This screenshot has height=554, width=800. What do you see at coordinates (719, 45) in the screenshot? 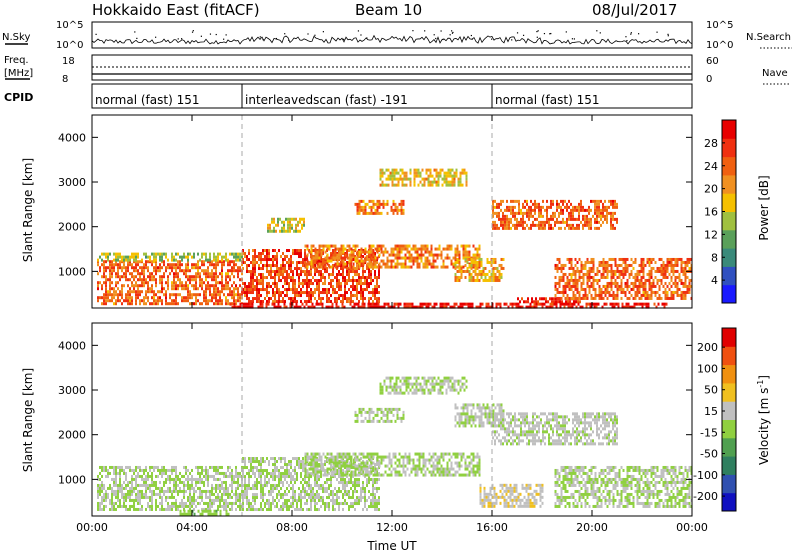
I see `nsearch-tick-bottom: 10^0` at bounding box center [719, 45].